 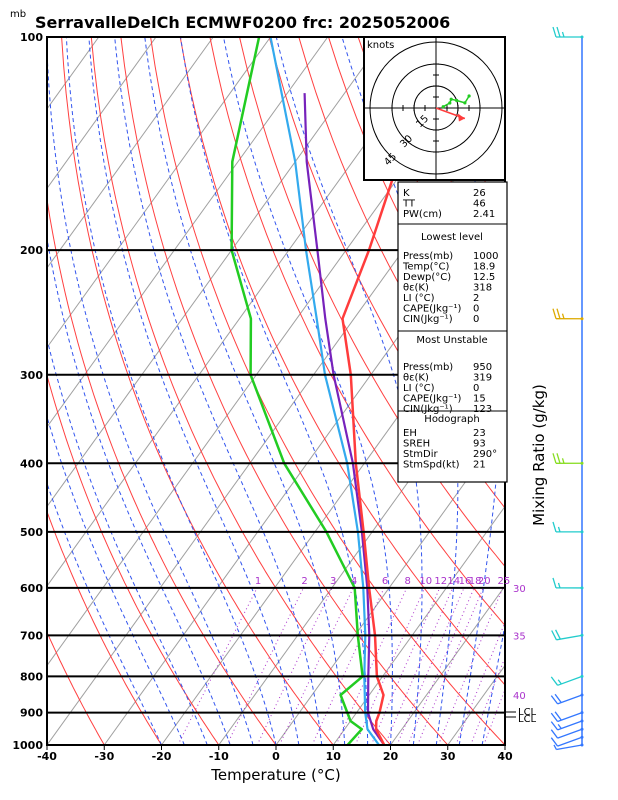 I want to click on temperature-tick-label: 20, so click(x=391, y=756).